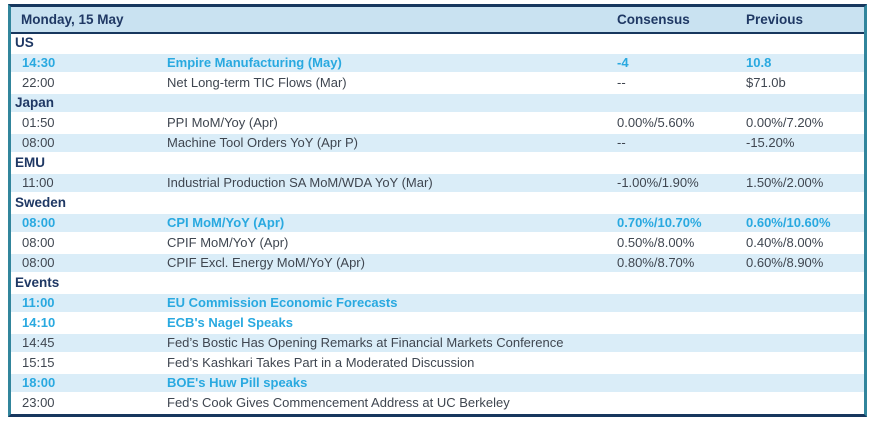  Describe the element at coordinates (437, 20) in the screenshot. I see `header-row: Monday, 15 May Consensus Previous` at that location.